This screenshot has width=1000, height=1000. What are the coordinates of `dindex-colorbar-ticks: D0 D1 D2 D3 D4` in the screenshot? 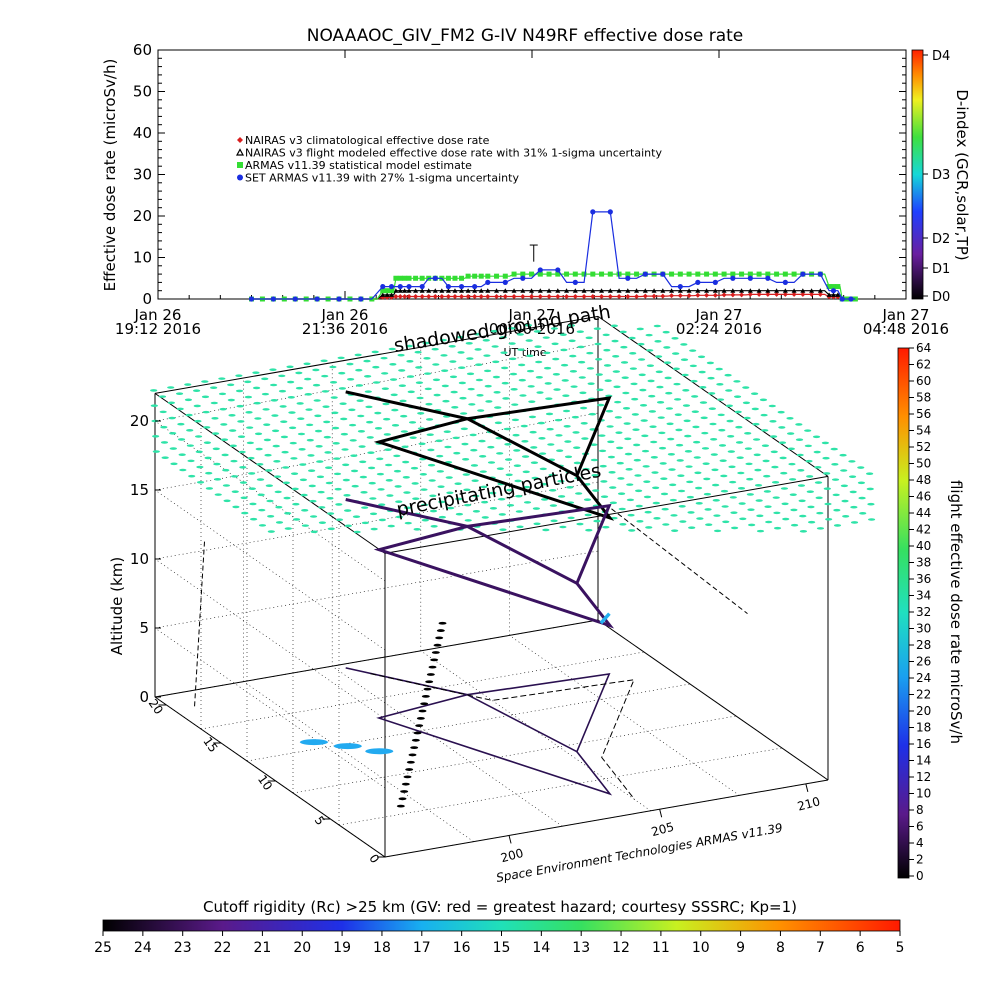 It's located at (936, 177).